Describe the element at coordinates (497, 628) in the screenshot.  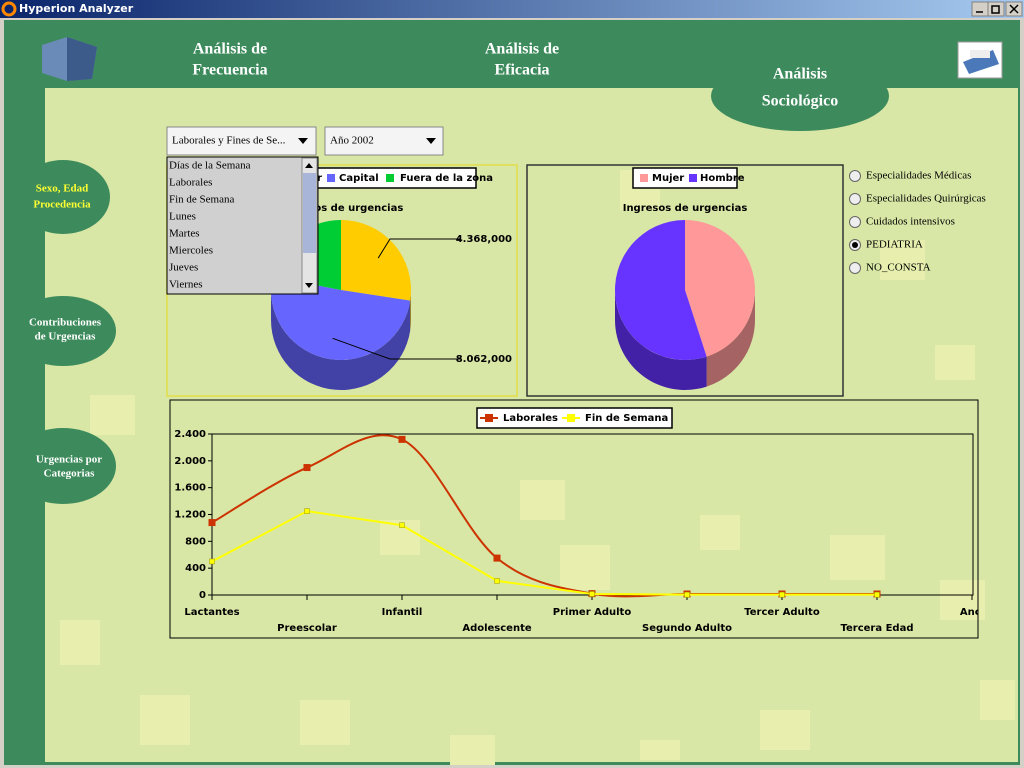
I see `x-tick-label: Adolescente` at that location.